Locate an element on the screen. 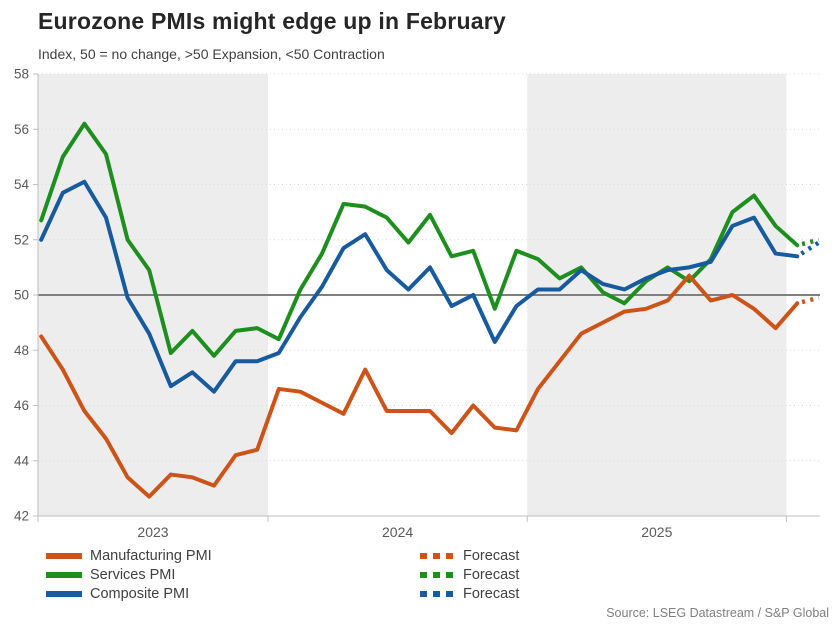 Image resolution: width=840 pixels, height=629 pixels. x-axis-label-2024: 2024 is located at coordinates (397, 532).